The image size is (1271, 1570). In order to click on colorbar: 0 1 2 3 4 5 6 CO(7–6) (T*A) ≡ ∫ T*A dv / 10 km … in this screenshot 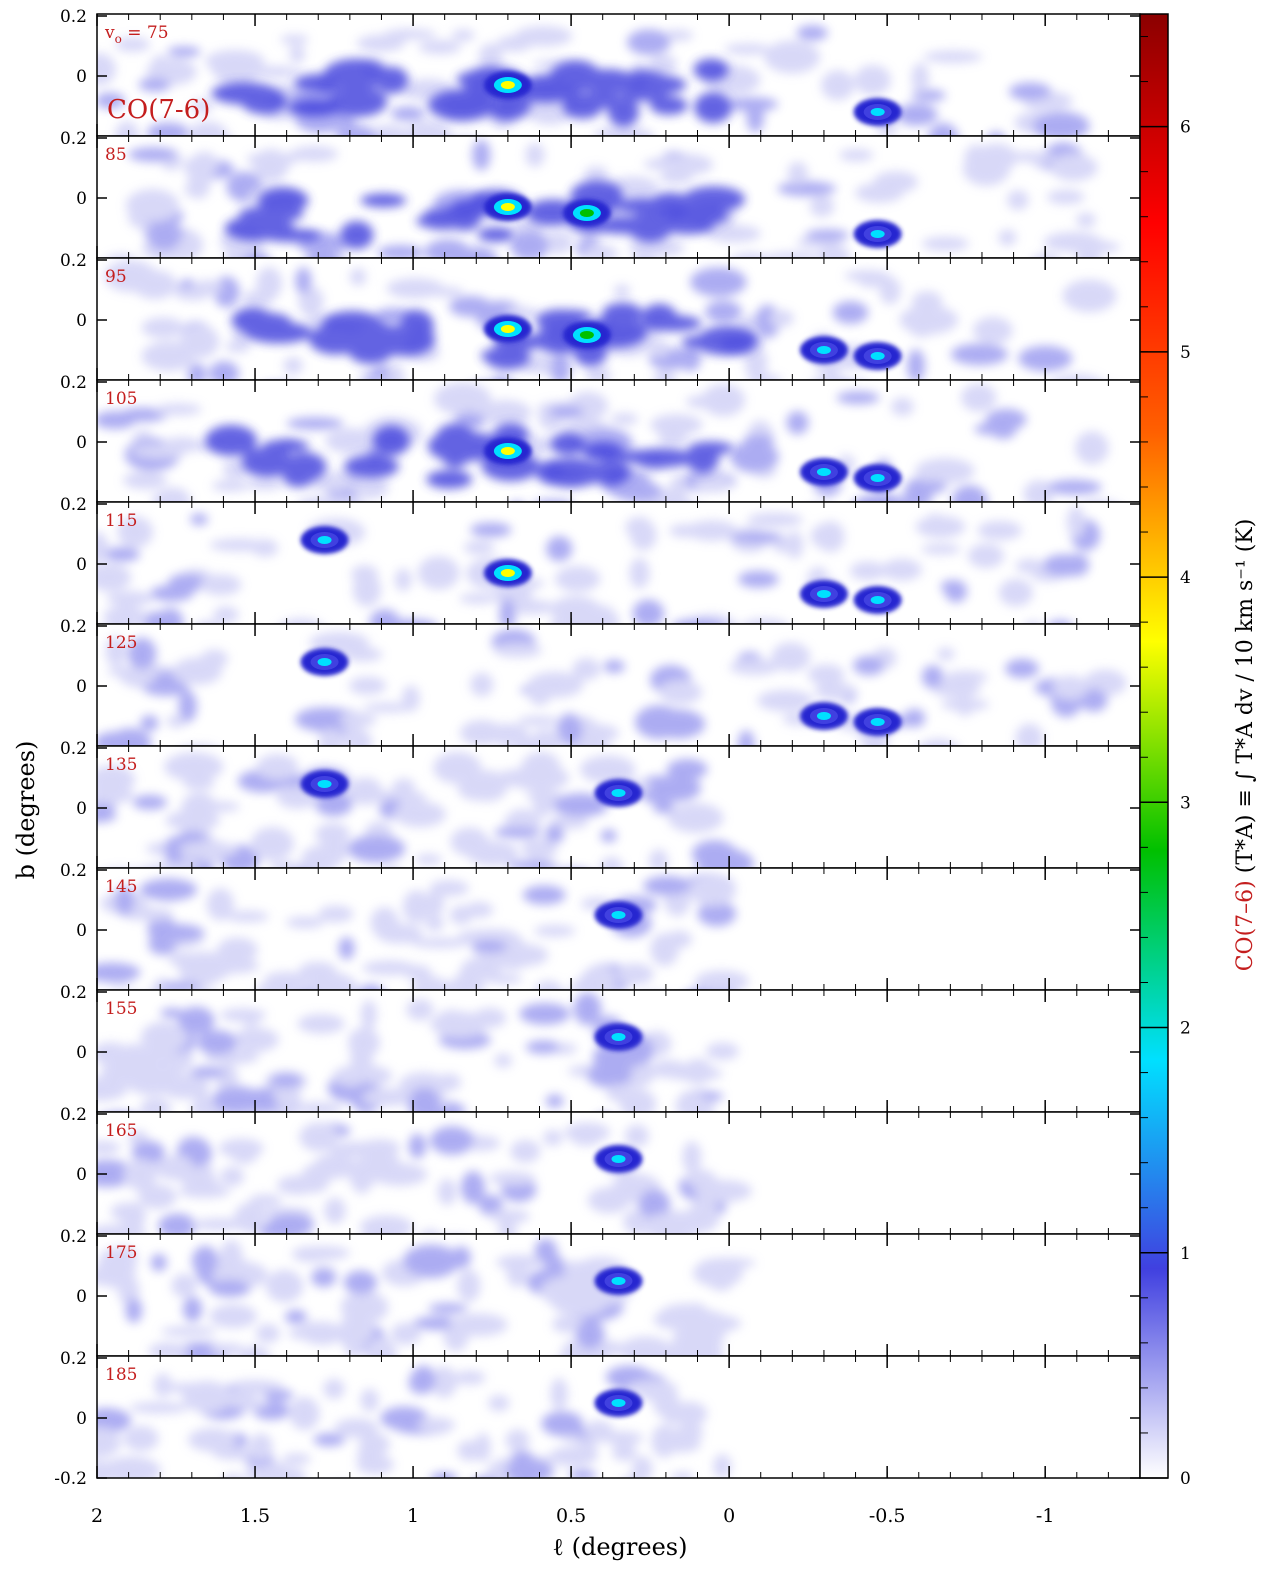, I will do `click(1198, 751)`.